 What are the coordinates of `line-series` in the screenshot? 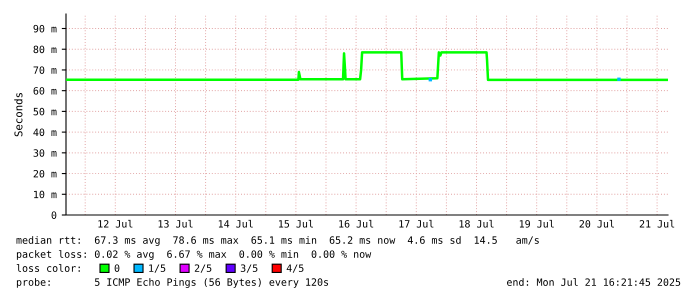 It's located at (367, 66).